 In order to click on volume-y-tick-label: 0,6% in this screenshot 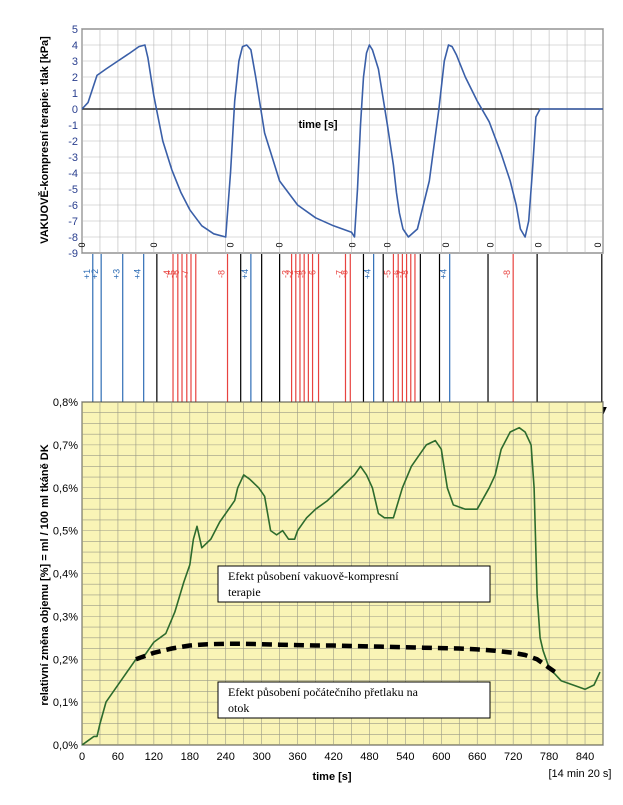, I will do `click(65, 489)`.